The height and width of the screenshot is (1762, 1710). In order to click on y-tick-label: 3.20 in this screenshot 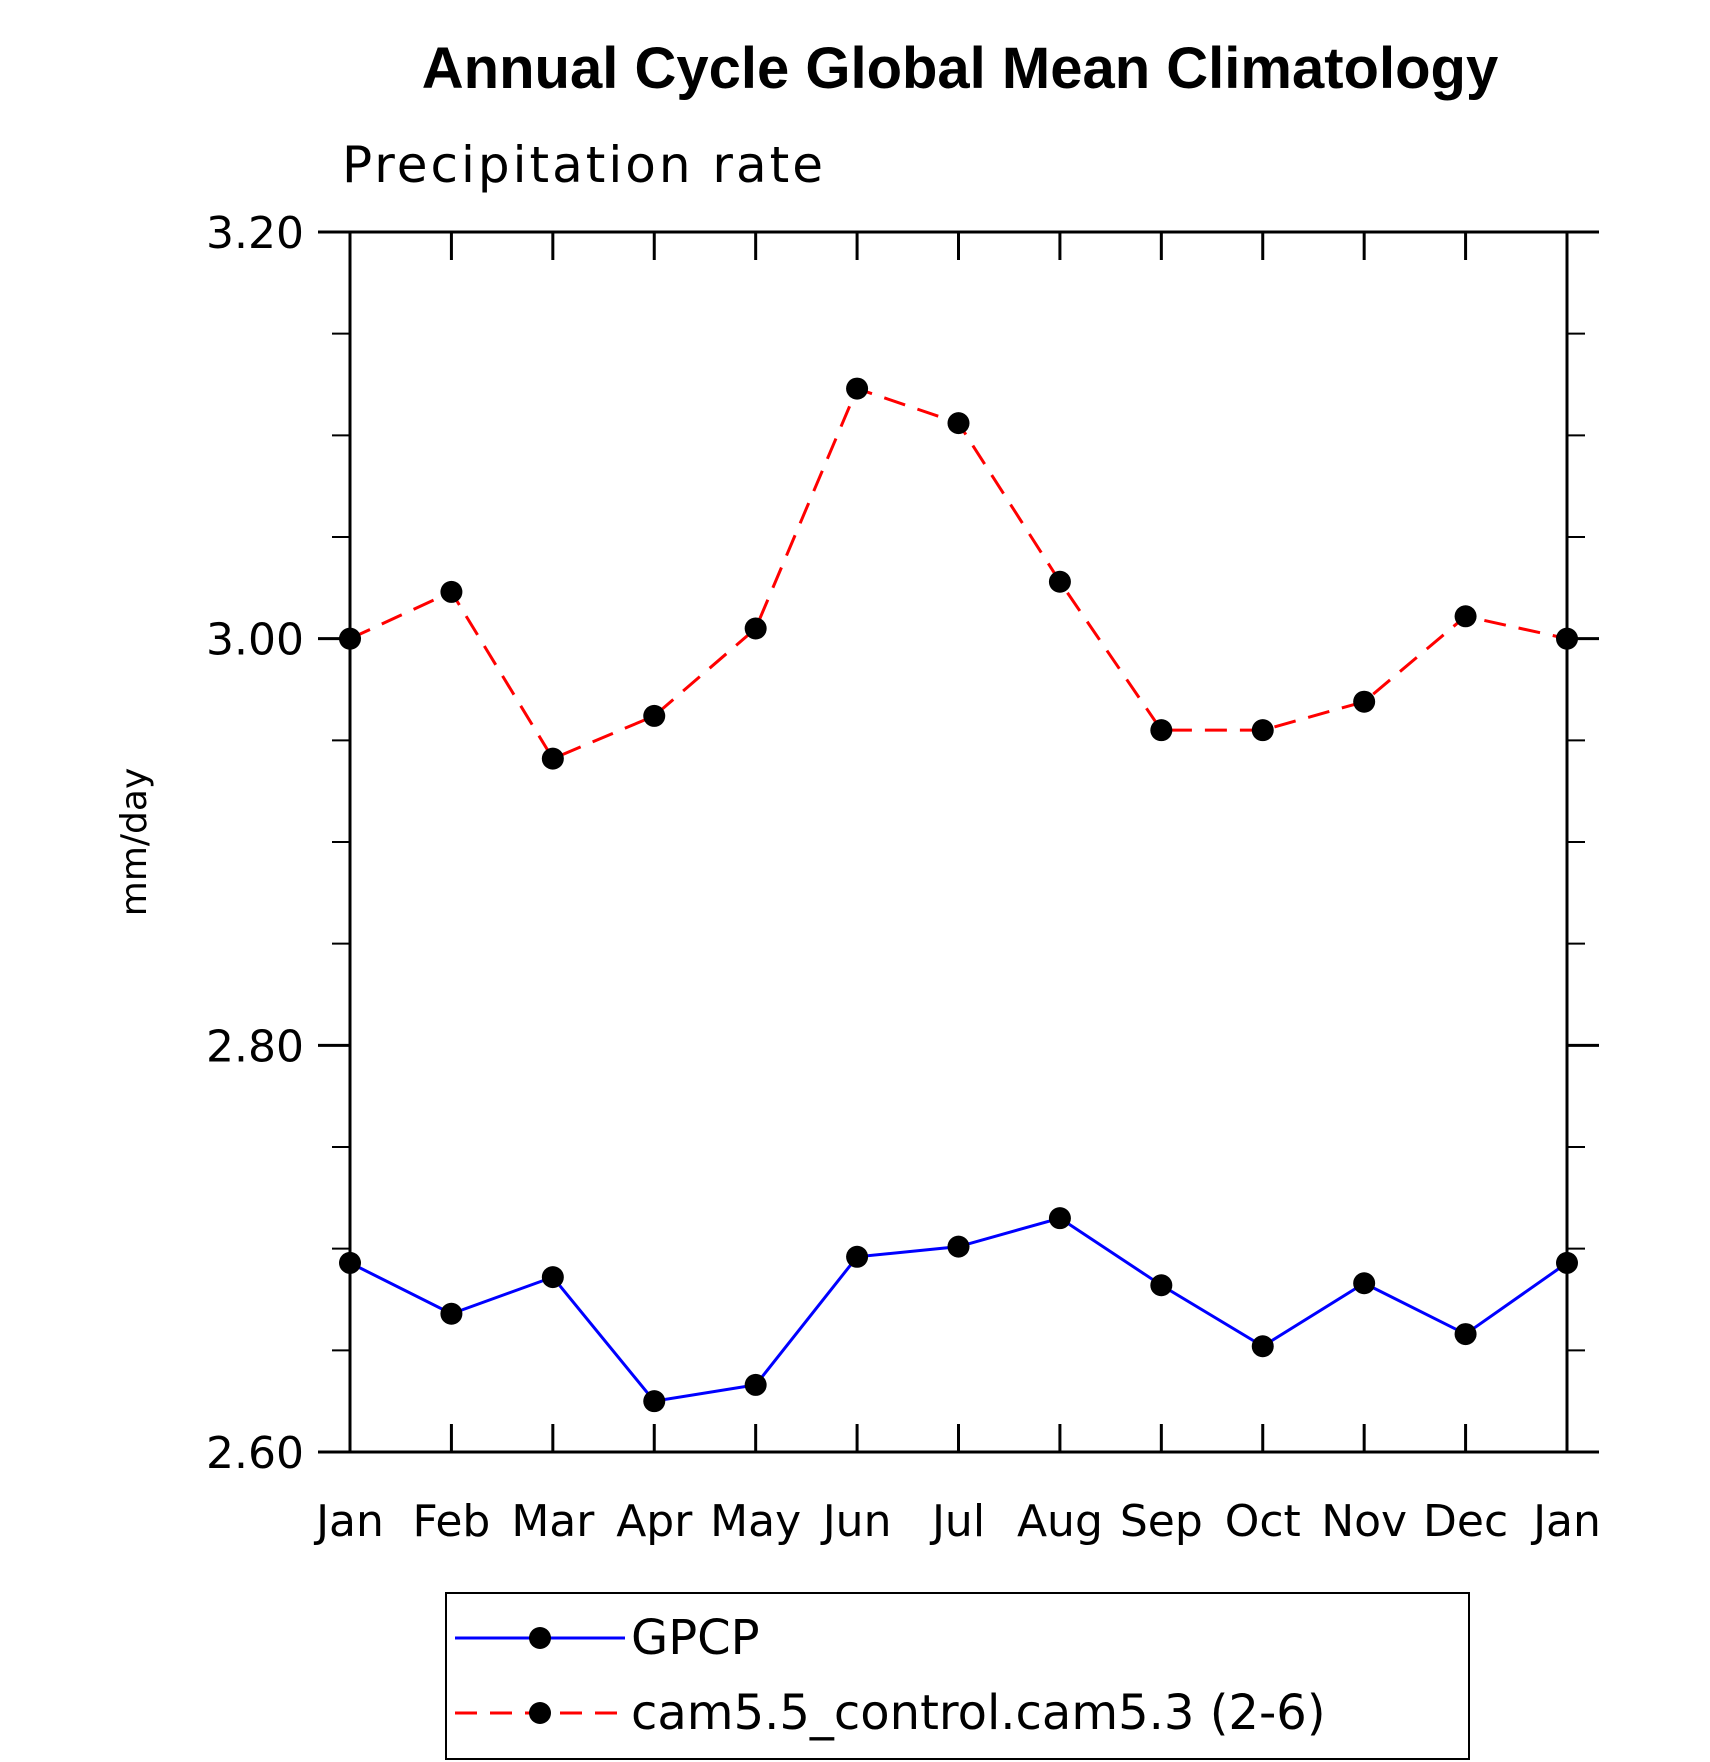, I will do `click(255, 233)`.